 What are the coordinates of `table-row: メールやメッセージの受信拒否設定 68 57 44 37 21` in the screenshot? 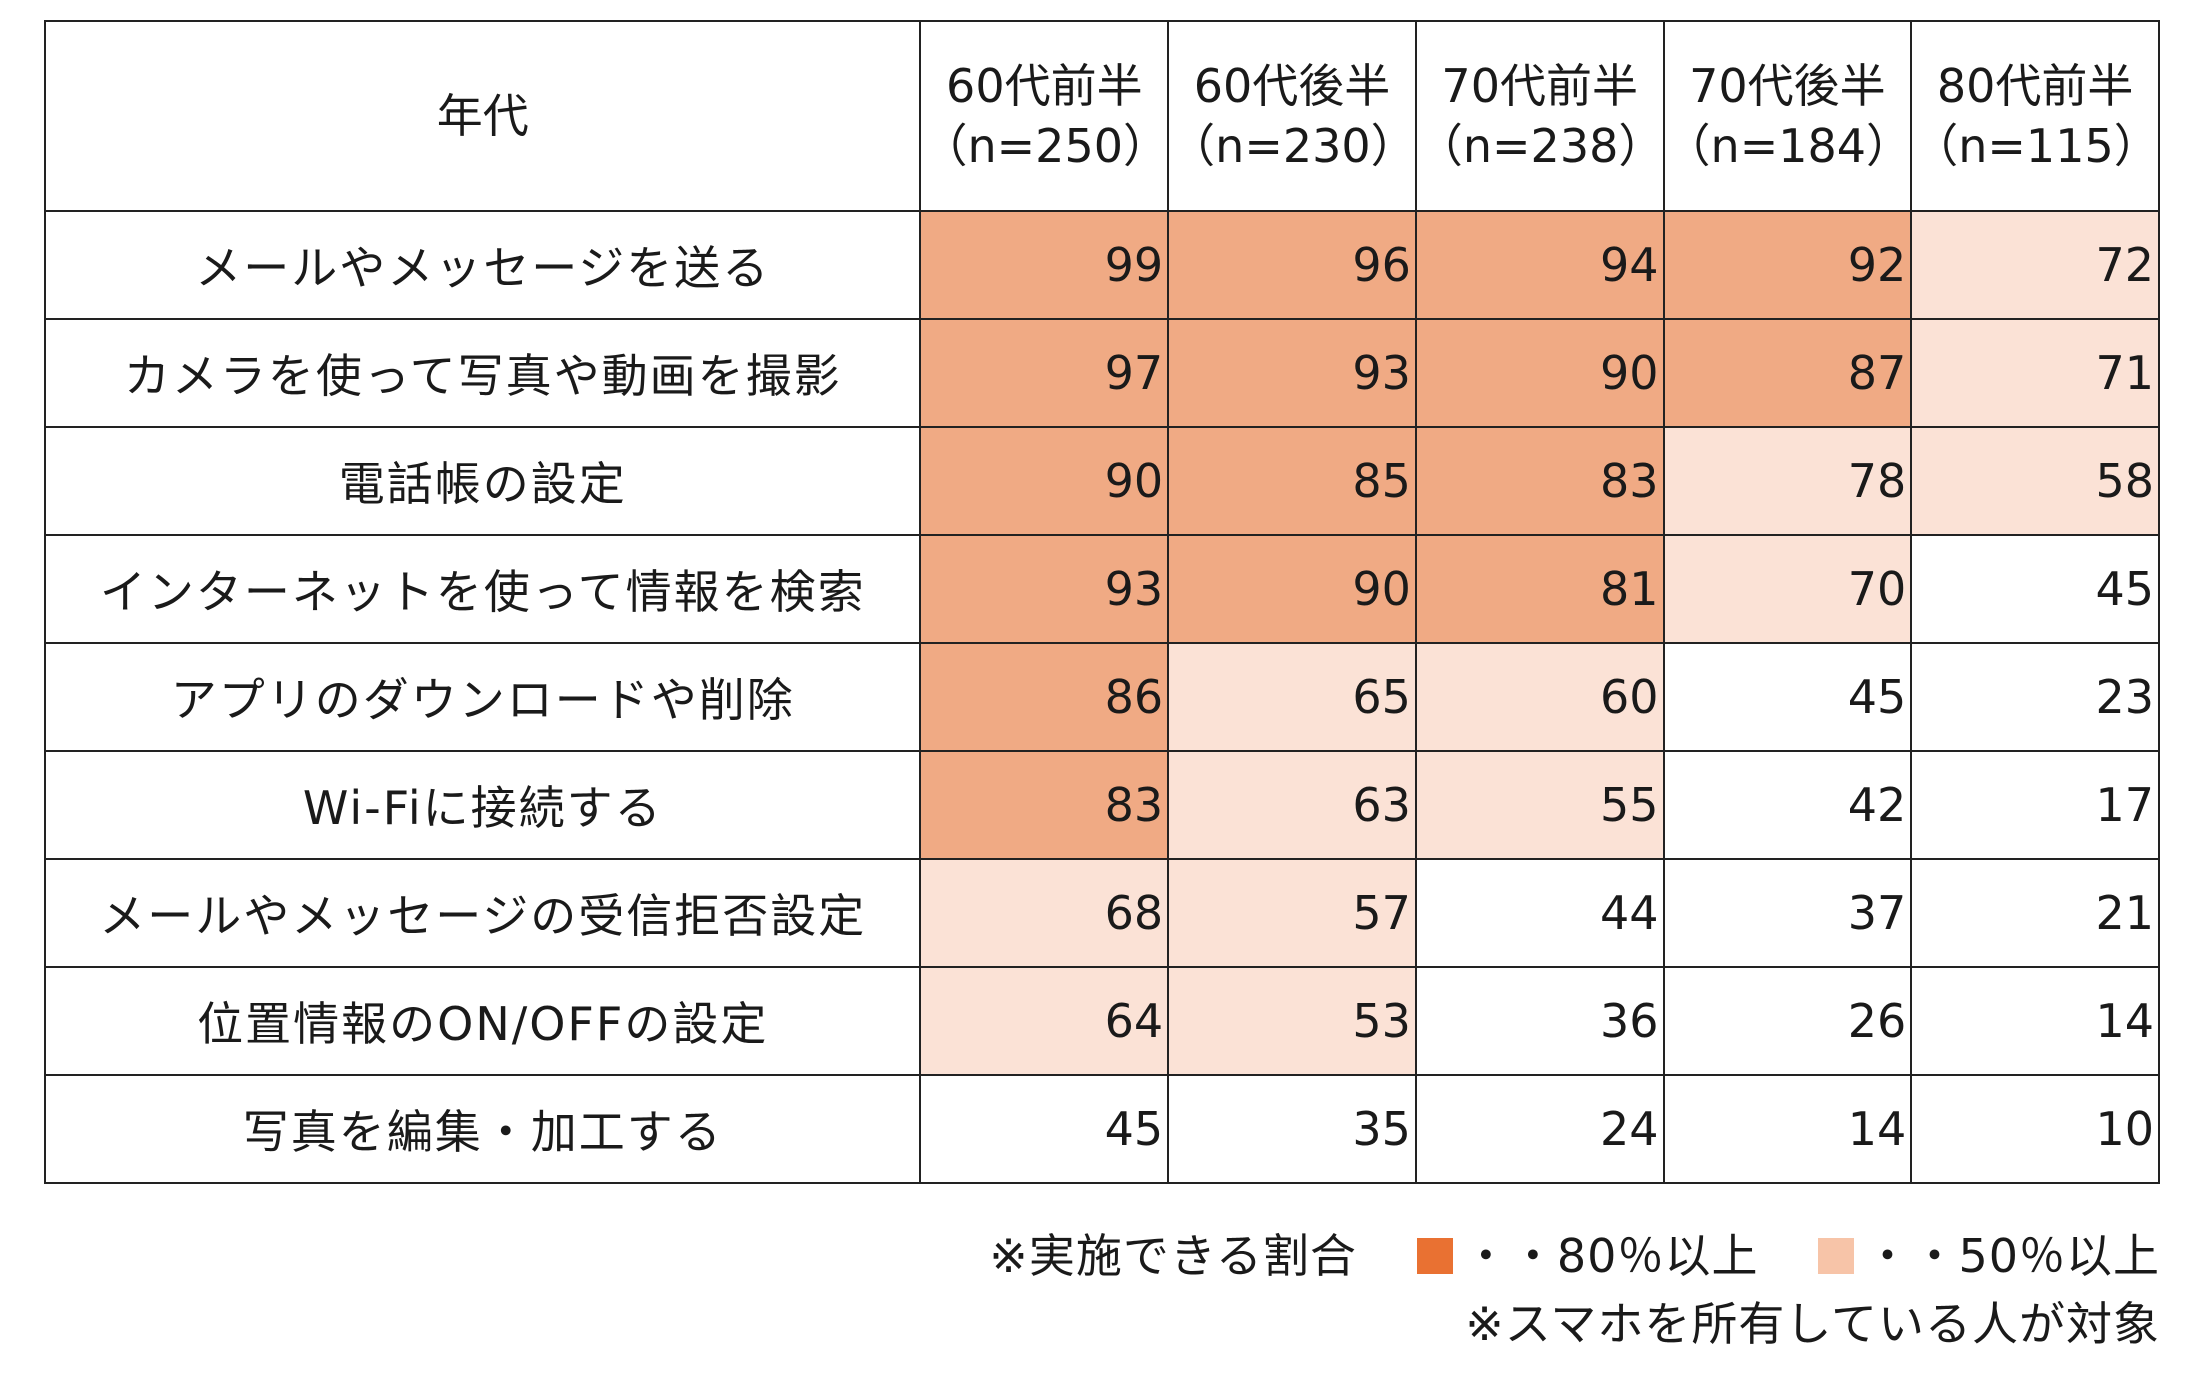 It's located at (1101, 913).